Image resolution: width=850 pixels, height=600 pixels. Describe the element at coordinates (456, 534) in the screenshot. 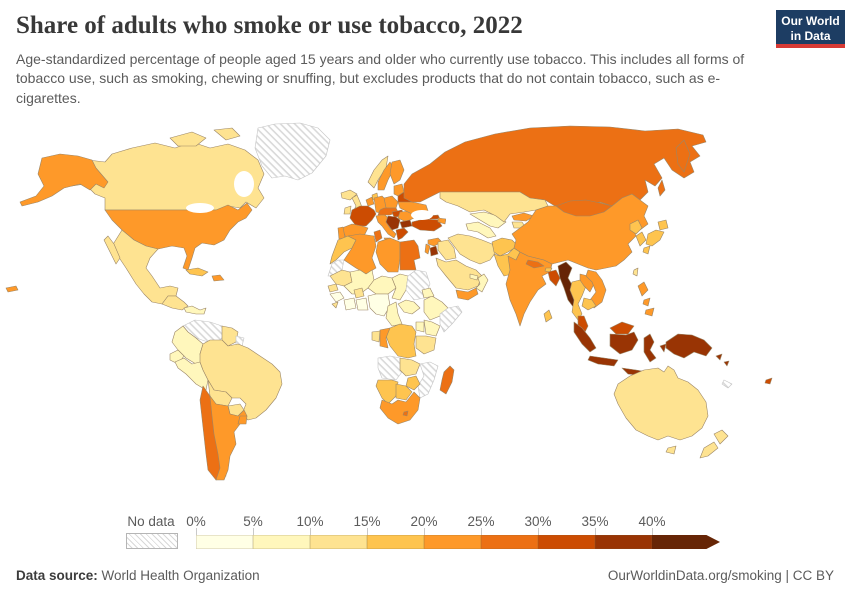

I see `legend: 0% 5% 10% 15% 20% 25% 30% 35% 40%` at that location.